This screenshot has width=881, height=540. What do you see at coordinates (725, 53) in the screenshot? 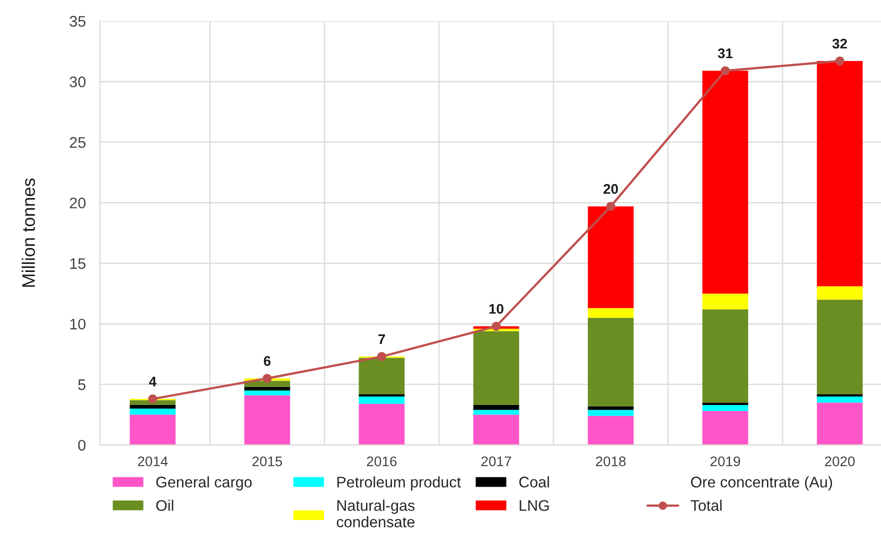
I see `data-label: 31` at bounding box center [725, 53].